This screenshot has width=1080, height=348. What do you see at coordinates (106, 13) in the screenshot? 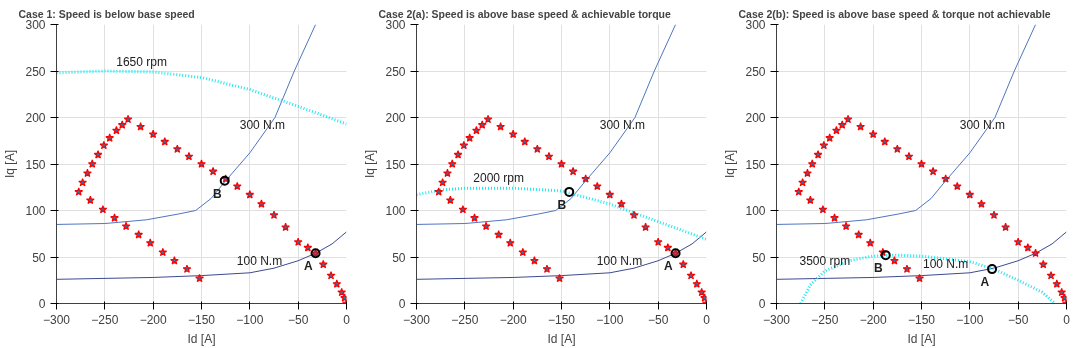
I see `chart-title: Case 1: Speed is below base speed` at bounding box center [106, 13].